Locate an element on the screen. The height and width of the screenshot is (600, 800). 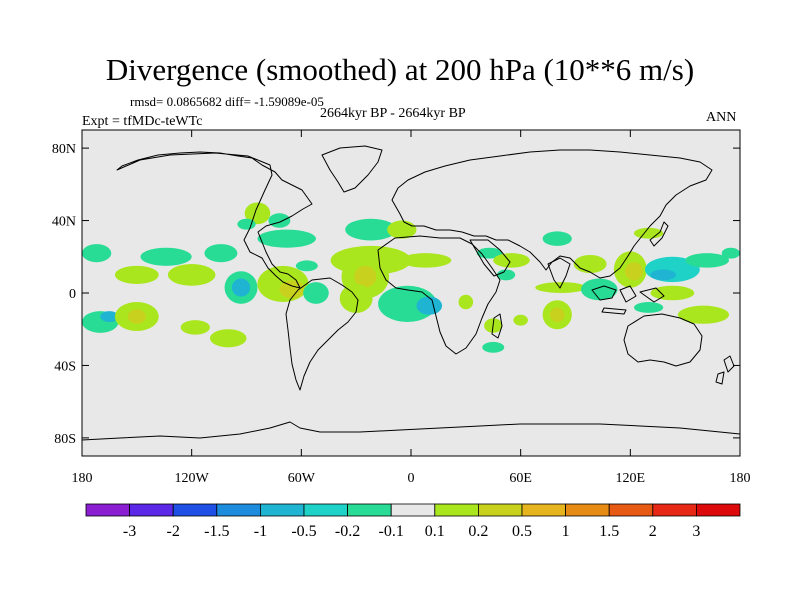
x-tick-label-1: 120W is located at coordinates (192, 478).